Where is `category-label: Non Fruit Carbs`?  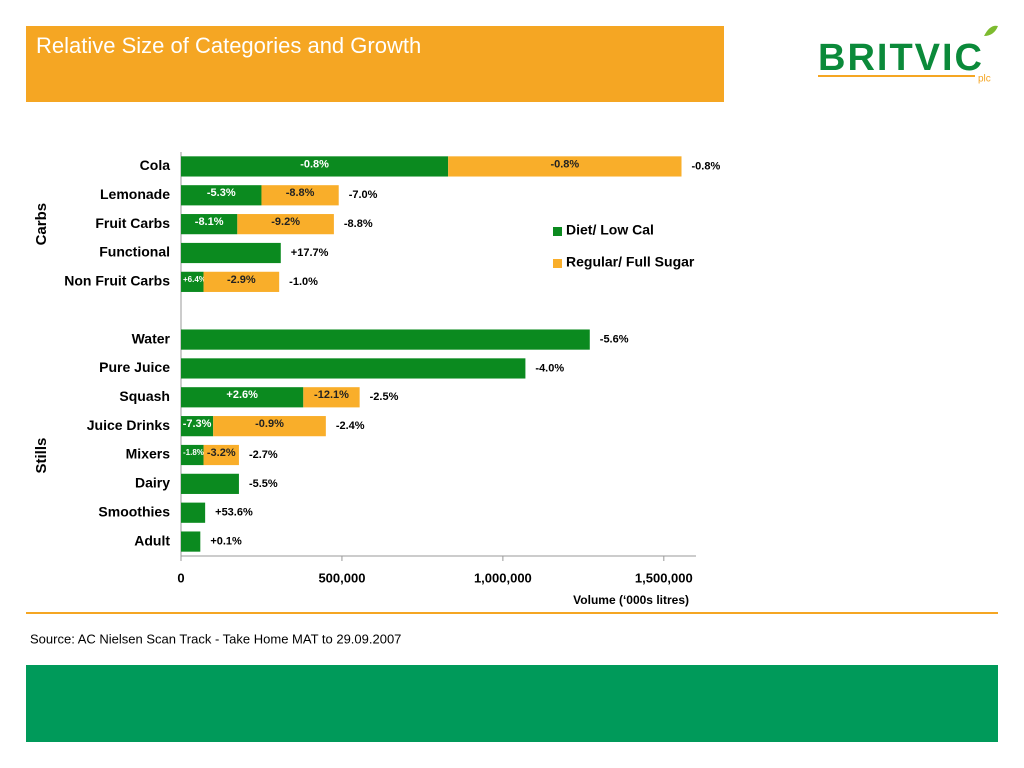
category-label: Non Fruit Carbs is located at coordinates (117, 281).